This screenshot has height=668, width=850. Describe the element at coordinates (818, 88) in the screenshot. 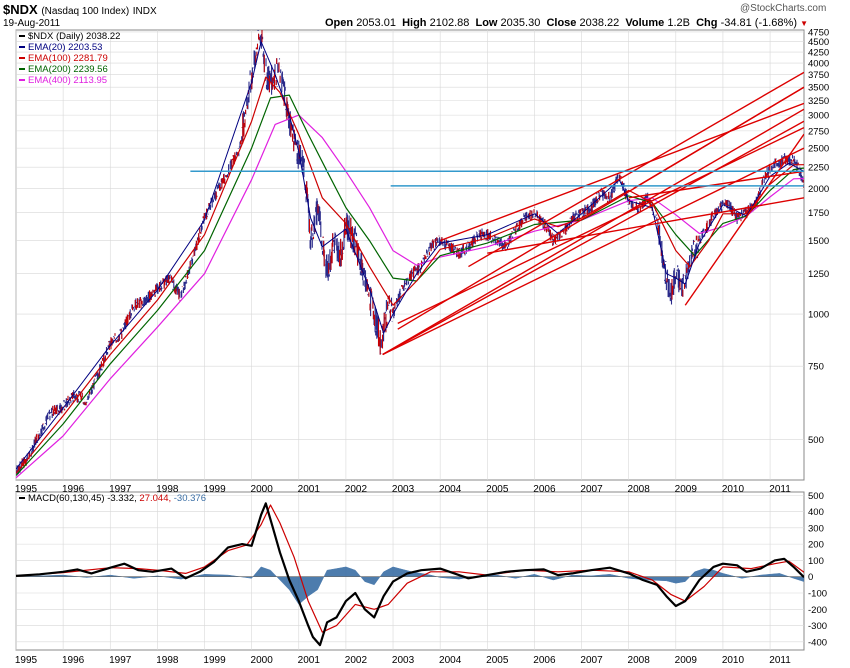

I see `main-y-tick-label: 3500` at that location.